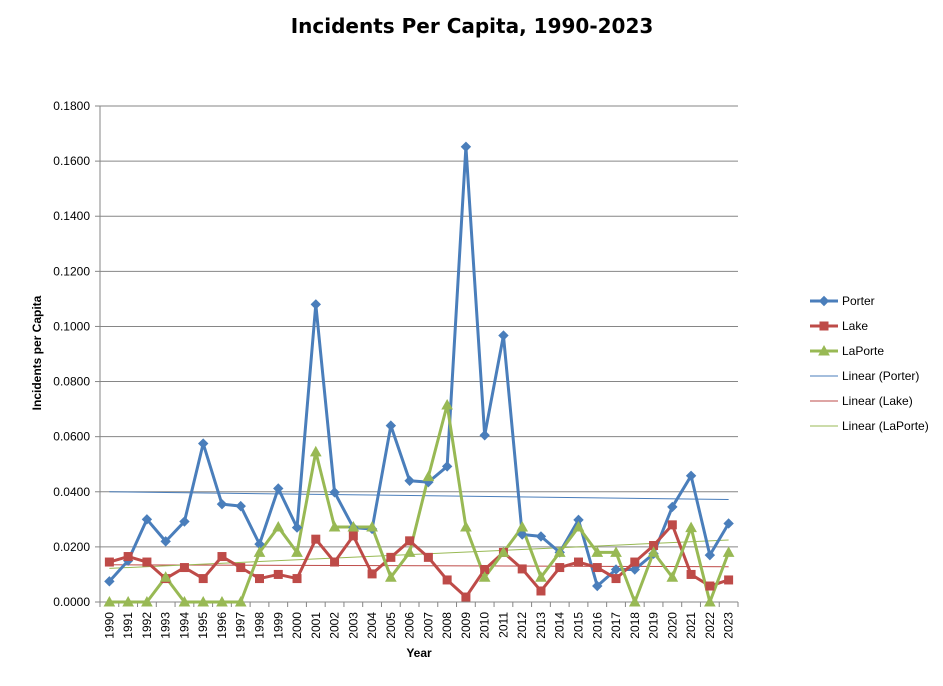 Image resolution: width=943 pixels, height=686 pixels. What do you see at coordinates (419, 653) in the screenshot?
I see `x-axis-label: Year` at bounding box center [419, 653].